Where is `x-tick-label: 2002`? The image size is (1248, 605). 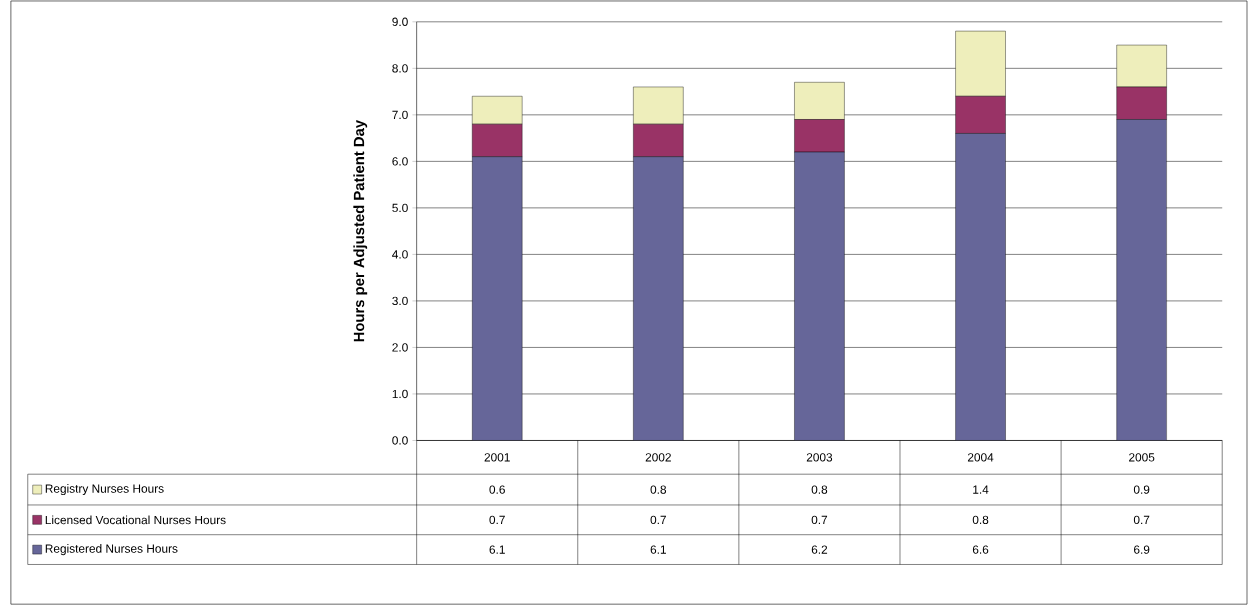
x-tick-label: 2002 is located at coordinates (658, 457).